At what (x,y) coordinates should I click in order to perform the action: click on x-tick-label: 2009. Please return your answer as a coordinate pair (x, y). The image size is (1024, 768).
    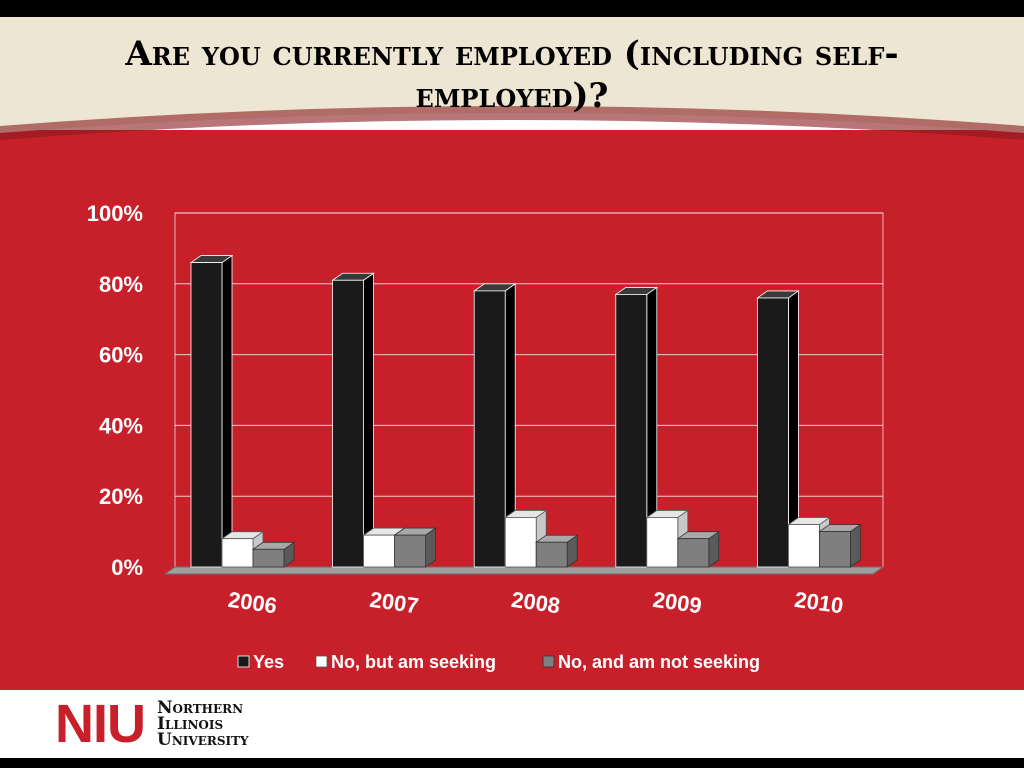
    Looking at the image, I should click on (677, 603).